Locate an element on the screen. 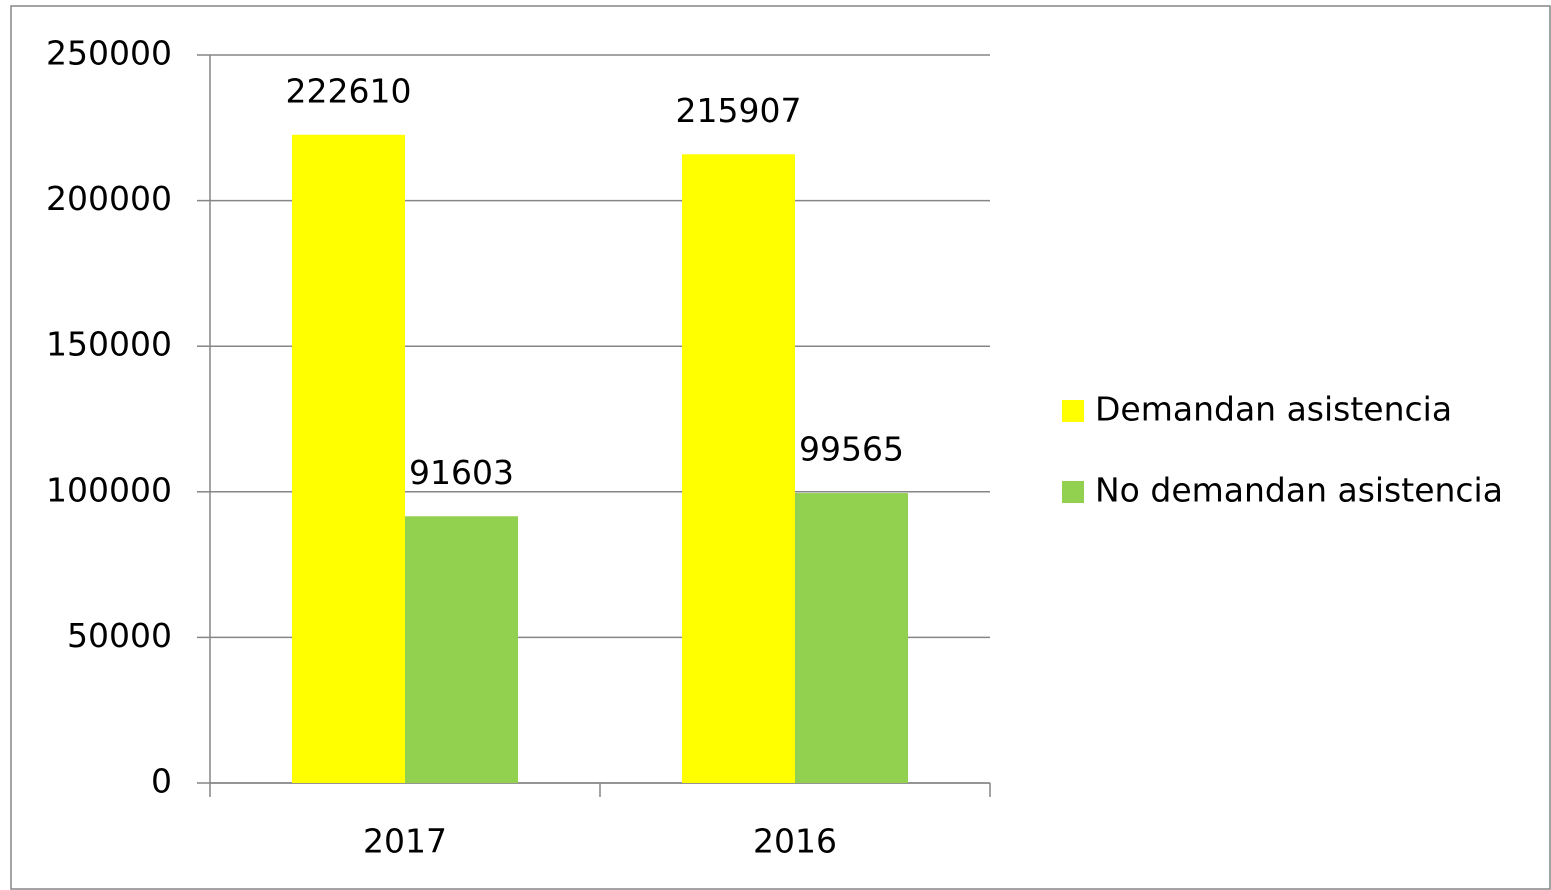  x-tick-label: 2017 is located at coordinates (405, 841).